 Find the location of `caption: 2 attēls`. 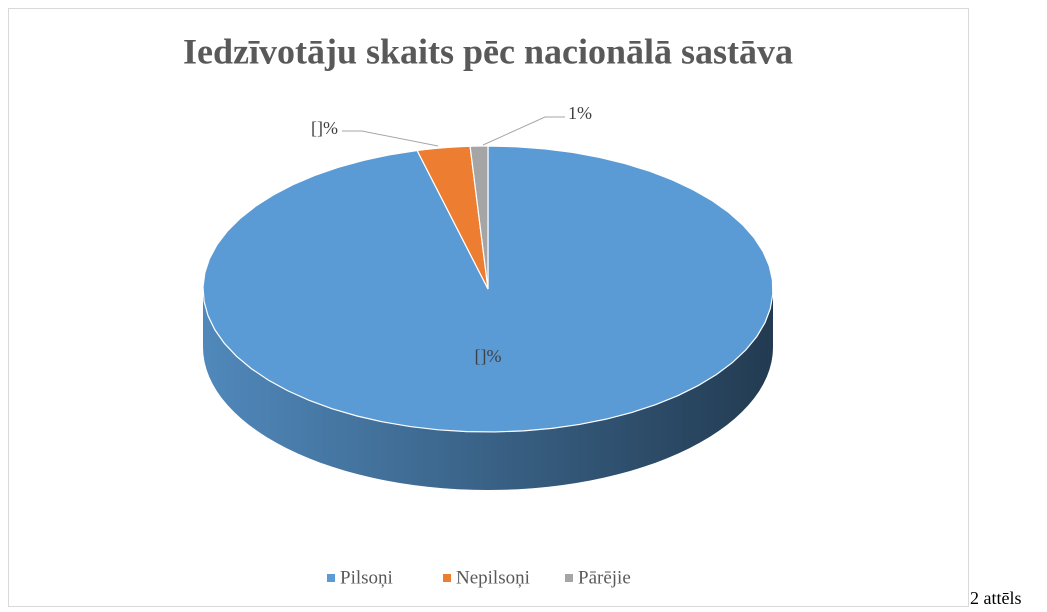

caption: 2 attēls is located at coordinates (996, 598).